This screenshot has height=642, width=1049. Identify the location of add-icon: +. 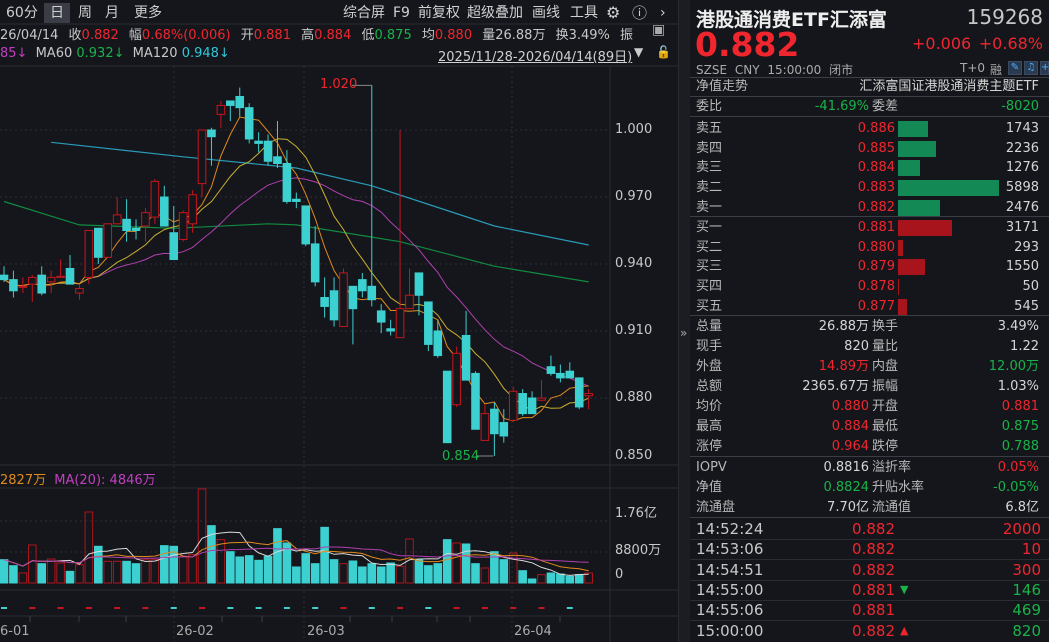
(1044, 68).